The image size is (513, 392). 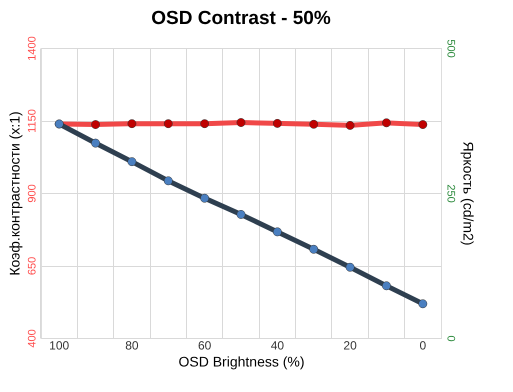 I want to click on x-tick-label: 80, so click(x=132, y=345).